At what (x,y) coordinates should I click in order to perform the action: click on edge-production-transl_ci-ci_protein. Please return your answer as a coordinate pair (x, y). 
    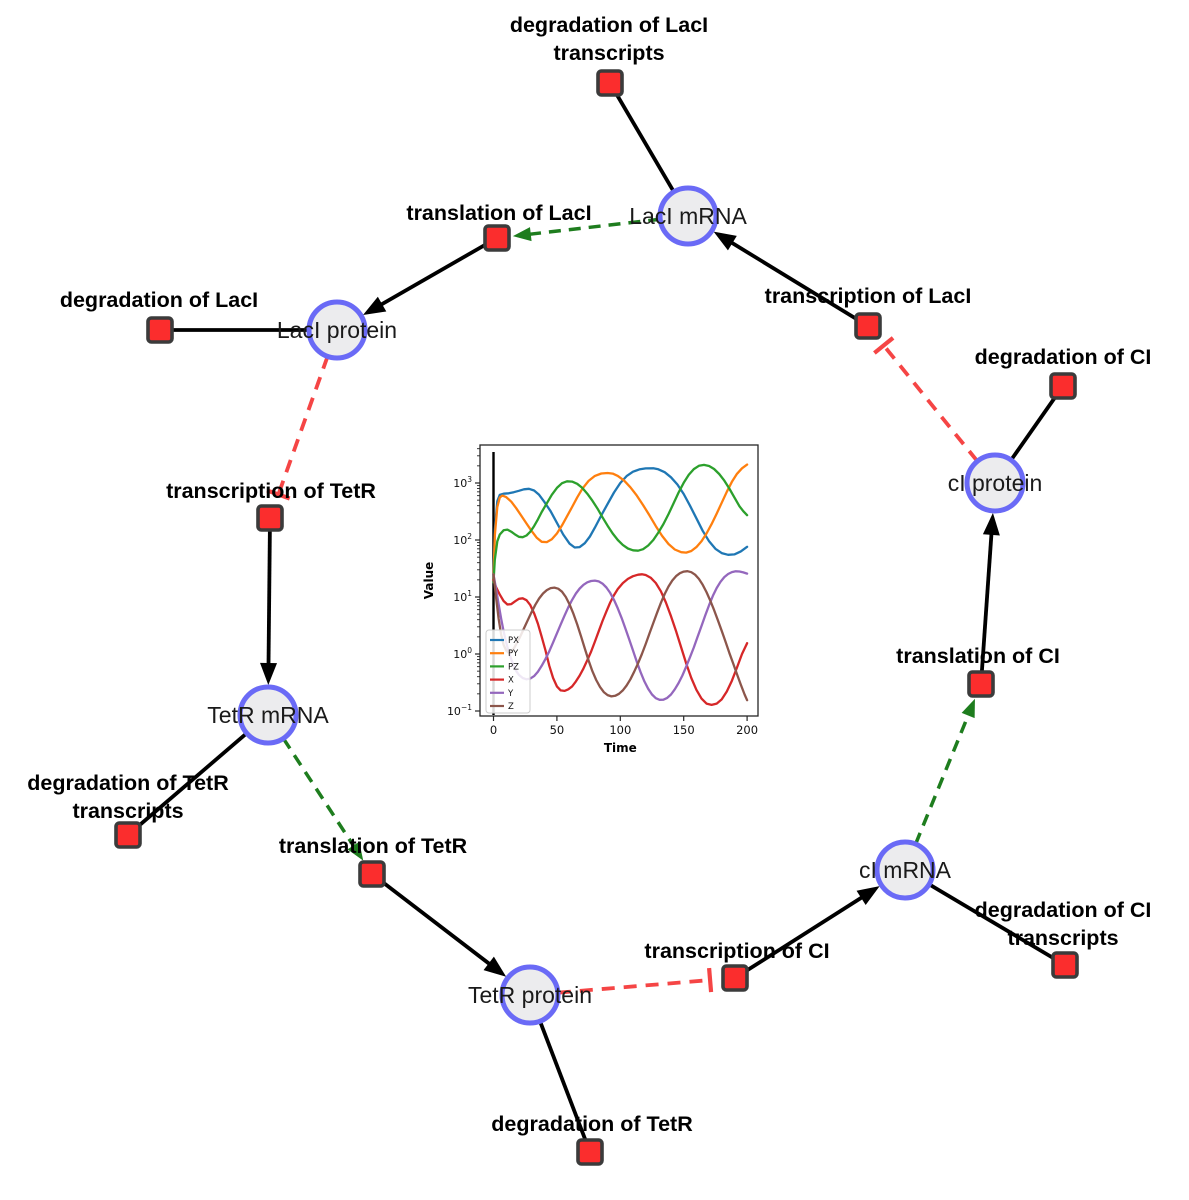
    Looking at the image, I should click on (990, 592).